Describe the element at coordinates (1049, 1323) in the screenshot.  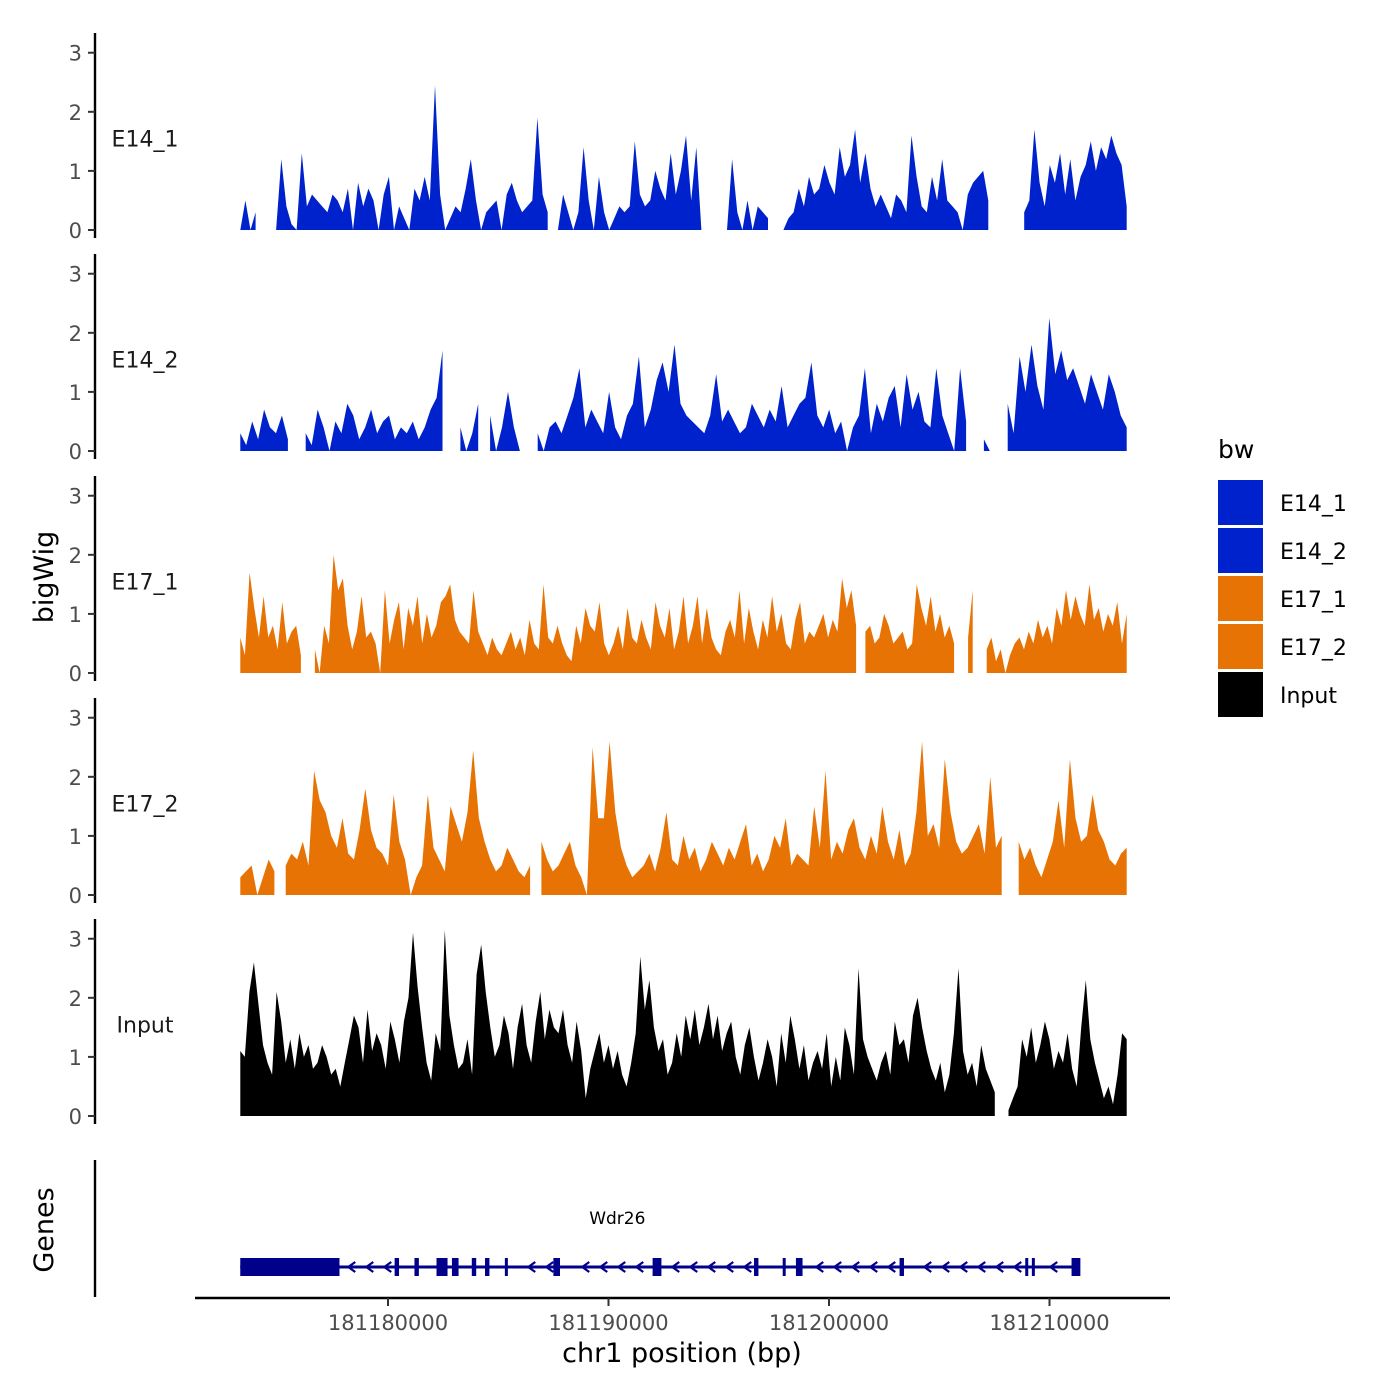
I see `x-tick-label: 181210000` at that location.